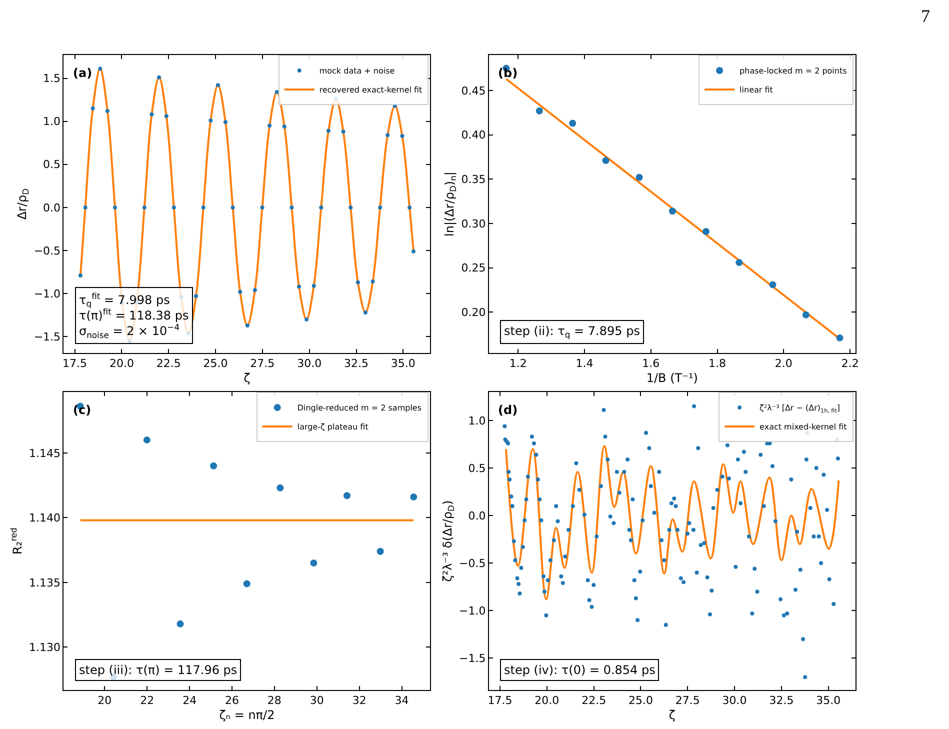 The height and width of the screenshot is (729, 949). What do you see at coordinates (508, 410) in the screenshot?
I see `text: (d)` at bounding box center [508, 410].